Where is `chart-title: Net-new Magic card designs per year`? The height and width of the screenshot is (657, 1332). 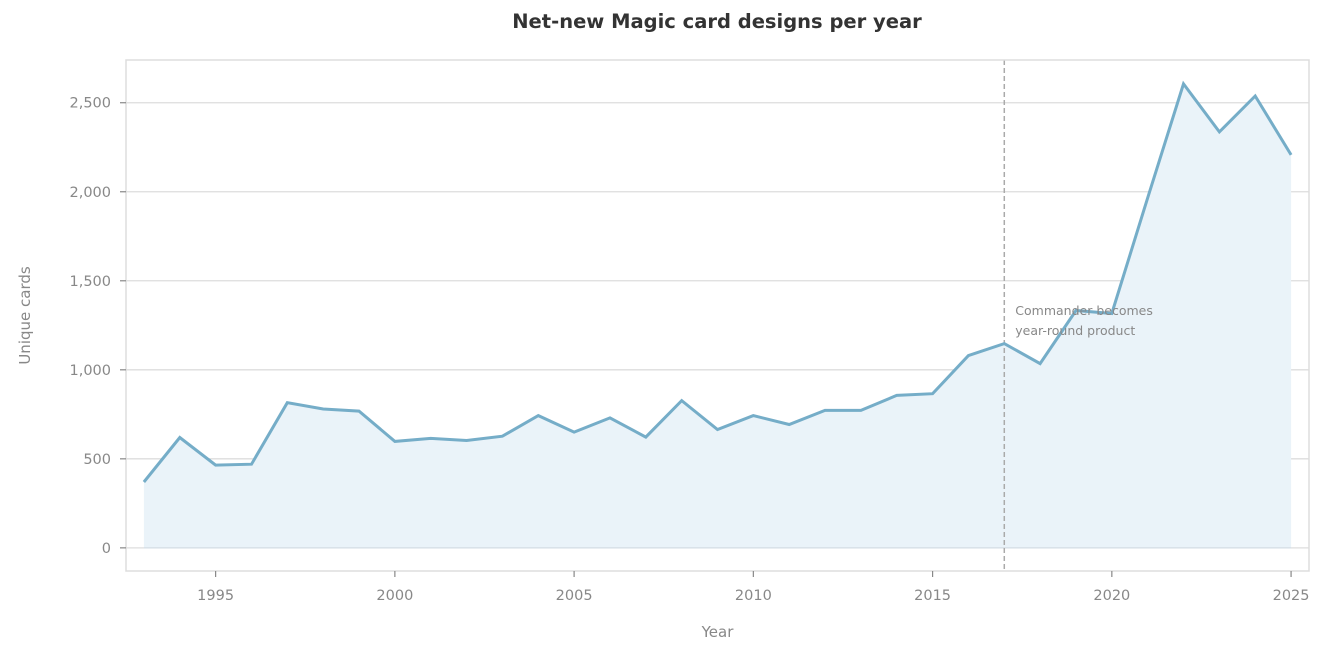 chart-title: Net-new Magic card designs per year is located at coordinates (717, 21).